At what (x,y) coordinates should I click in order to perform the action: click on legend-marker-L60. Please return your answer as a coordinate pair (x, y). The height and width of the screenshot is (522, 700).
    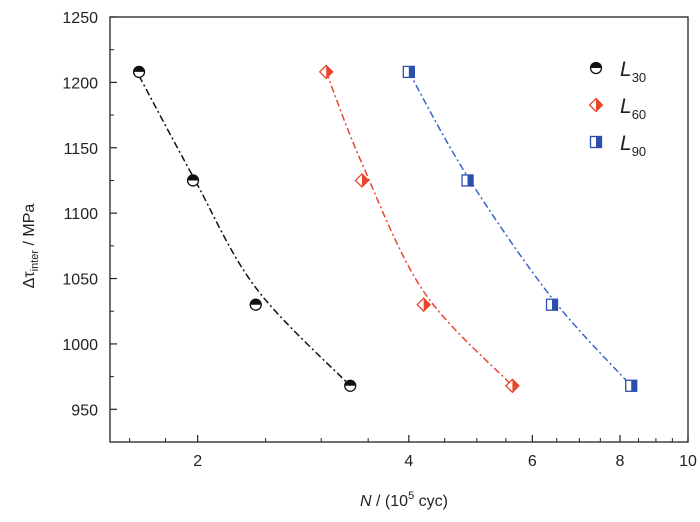
    Looking at the image, I should click on (596, 105).